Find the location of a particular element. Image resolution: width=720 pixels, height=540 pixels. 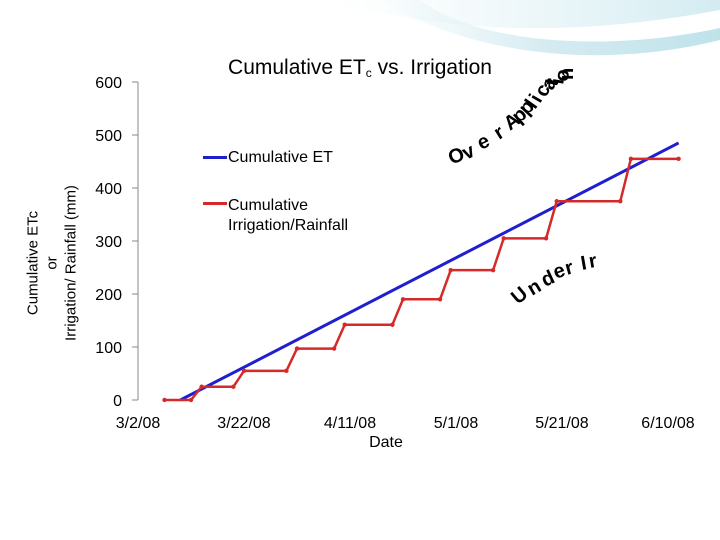

annotation-over-application-char: i is located at coordinates (557, 81).